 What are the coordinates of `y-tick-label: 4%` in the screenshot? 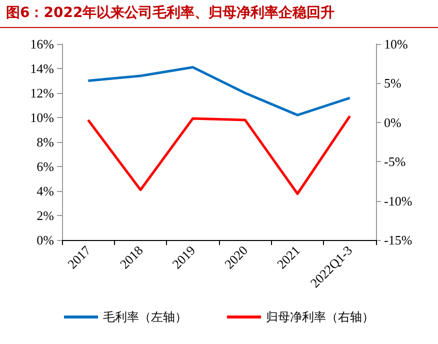 It's located at (45, 191).